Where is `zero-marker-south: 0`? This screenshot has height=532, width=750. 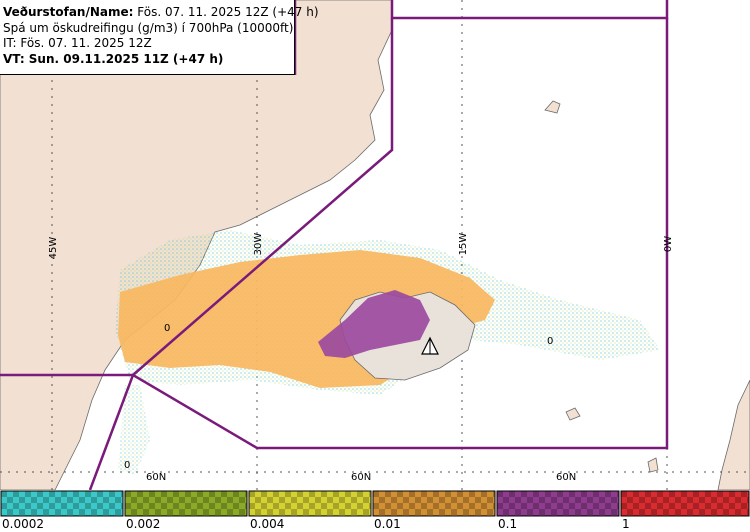 zero-marker-south: 0 is located at coordinates (127, 465).